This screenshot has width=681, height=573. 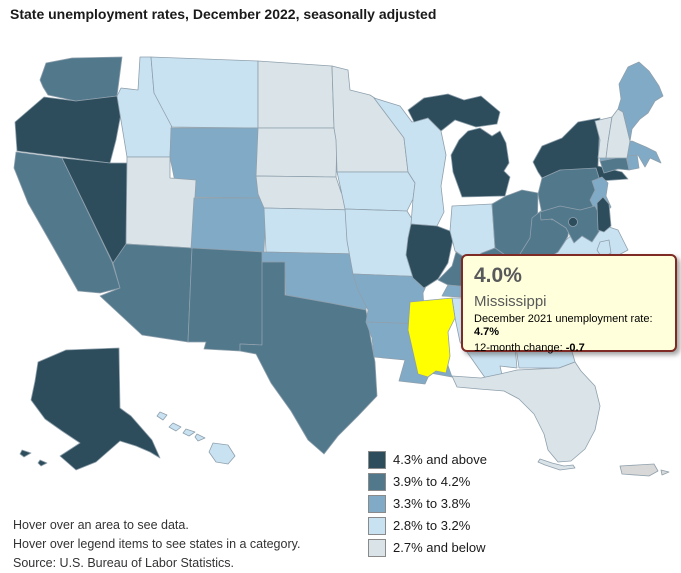 What do you see at coordinates (633, 162) in the screenshot?
I see `state-ri` at bounding box center [633, 162].